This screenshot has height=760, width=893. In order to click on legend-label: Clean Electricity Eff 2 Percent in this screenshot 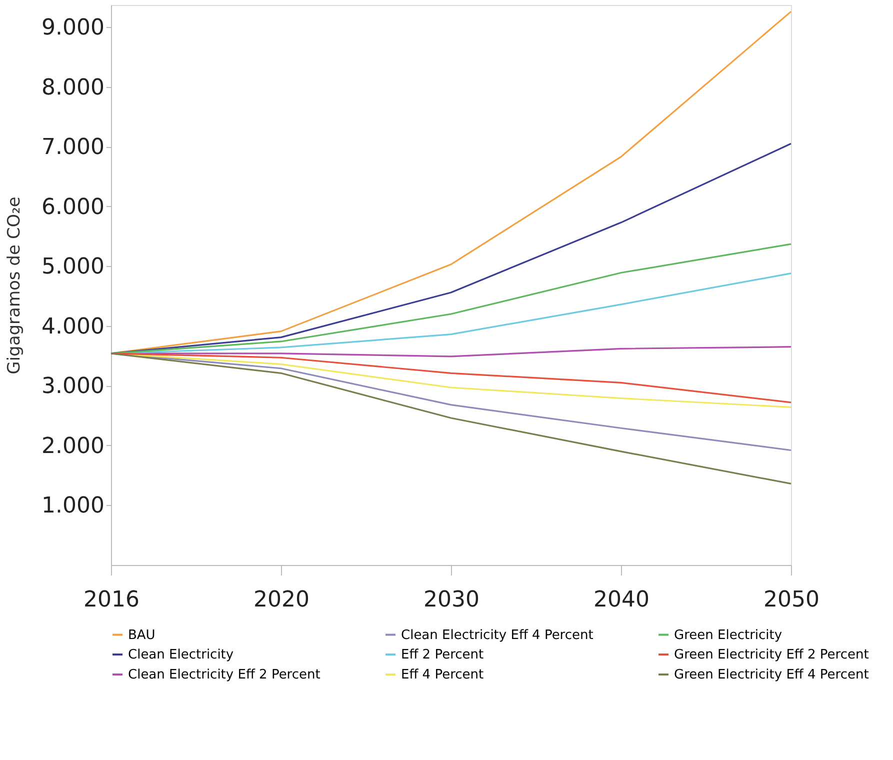, I will do `click(224, 675)`.